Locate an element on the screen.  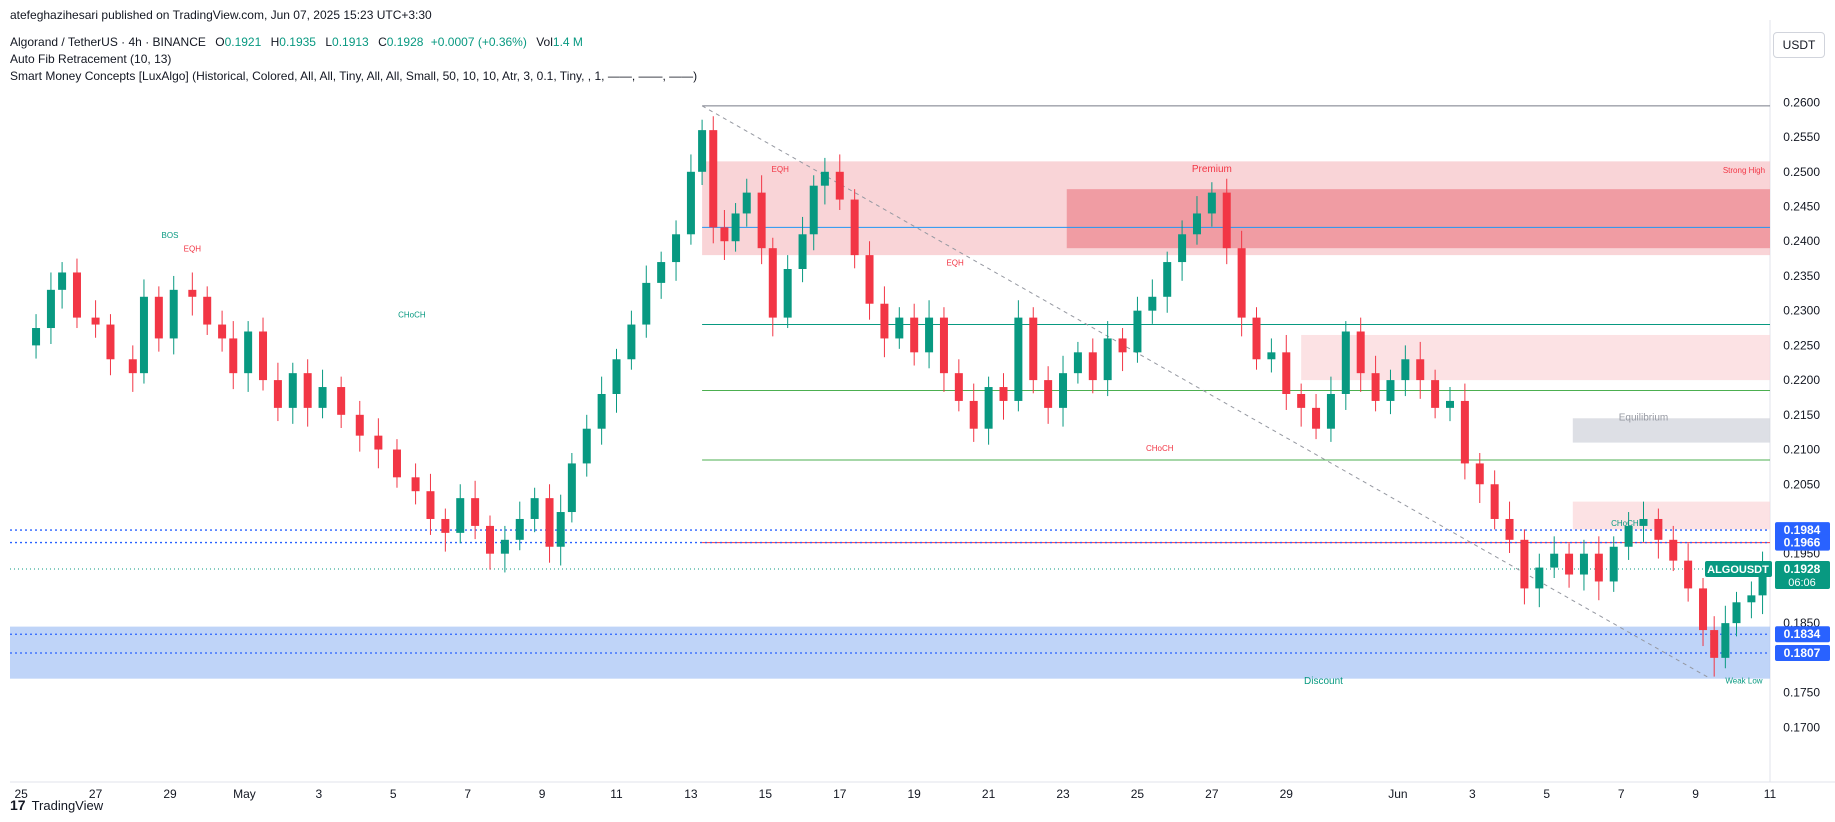
symbol-description: Algorand / TetherUS · 4h · BINANCE is located at coordinates (108, 42).